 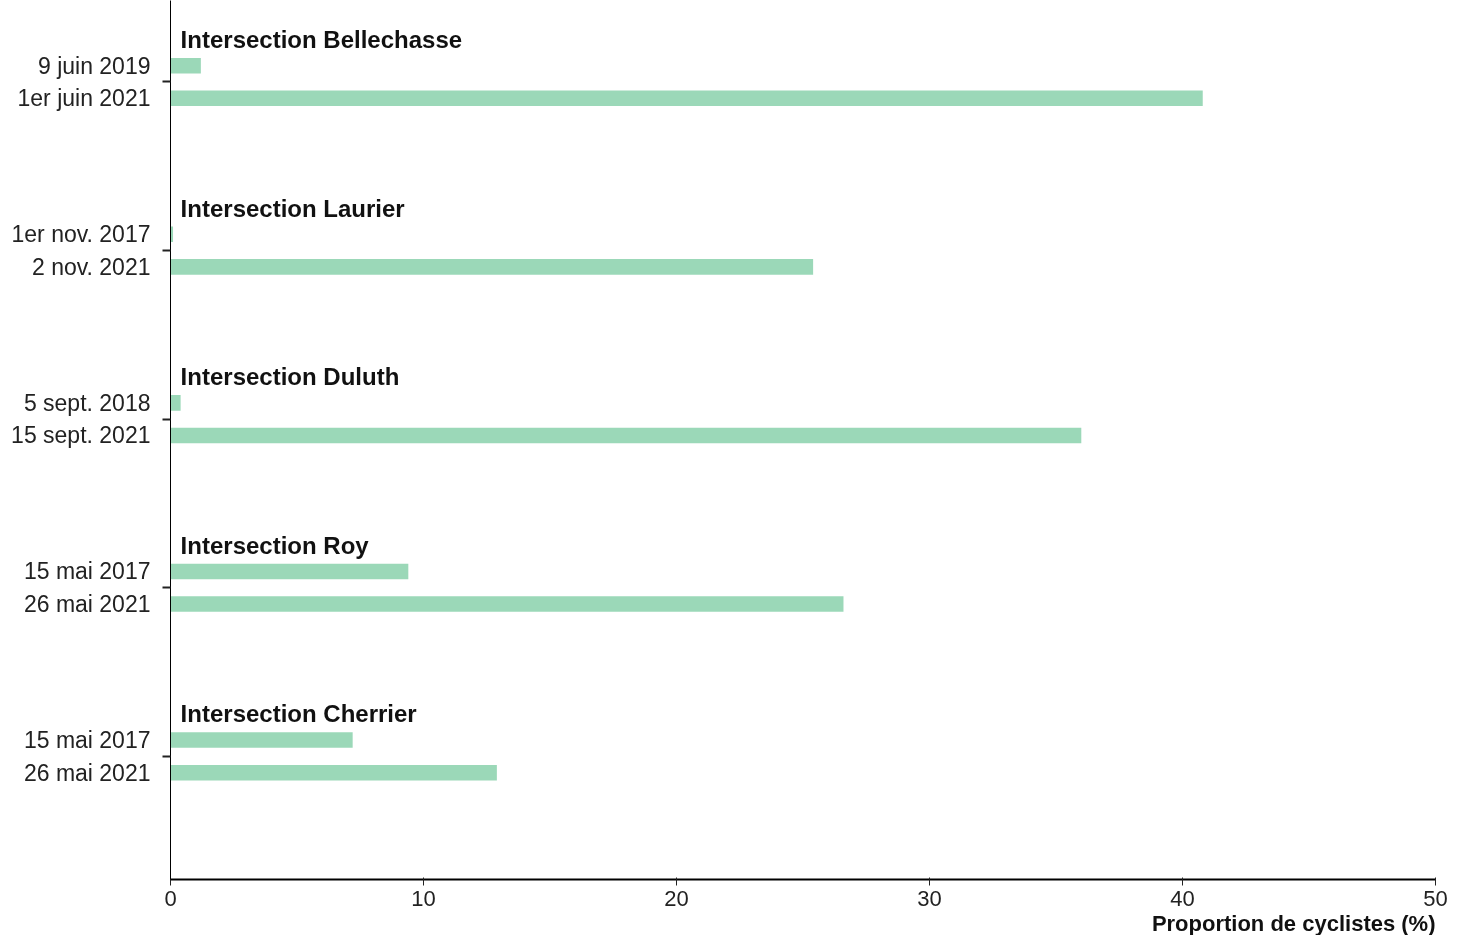 I want to click on annotation: Intersection Bellechasse, so click(x=321, y=39).